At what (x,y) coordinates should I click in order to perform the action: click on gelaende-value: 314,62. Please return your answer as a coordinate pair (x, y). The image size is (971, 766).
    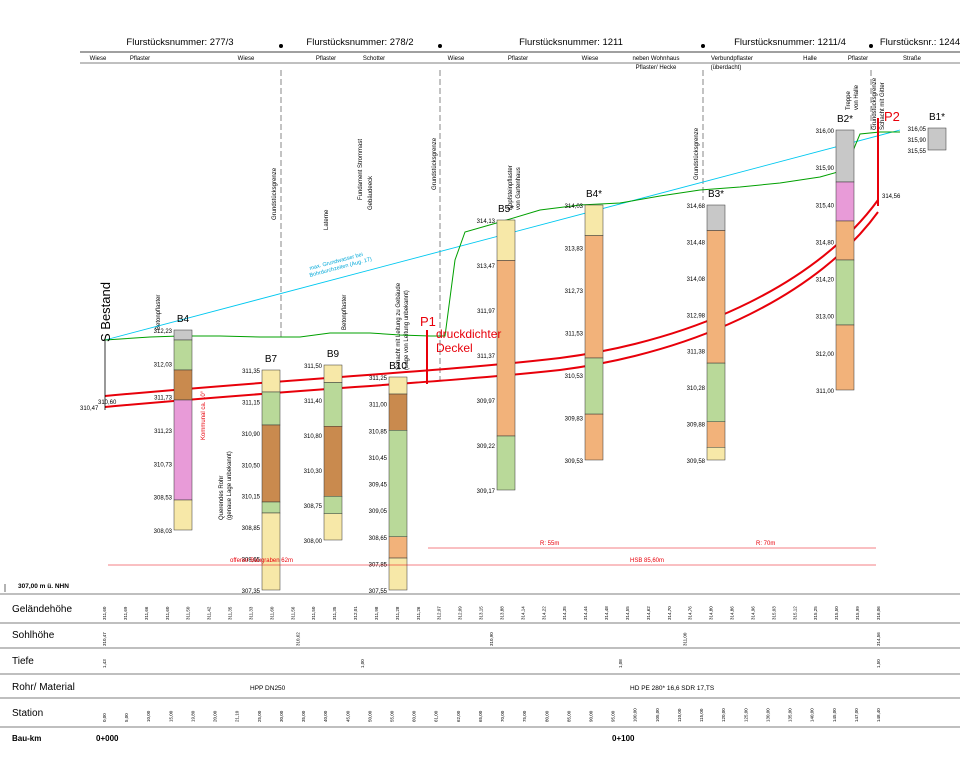
    Looking at the image, I should click on (648, 613).